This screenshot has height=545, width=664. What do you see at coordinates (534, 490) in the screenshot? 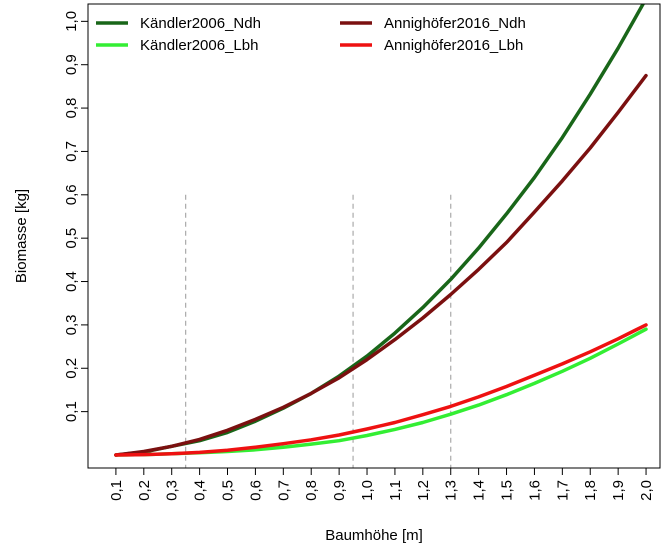
I see `x-tick-label: 1,6` at bounding box center [534, 490].